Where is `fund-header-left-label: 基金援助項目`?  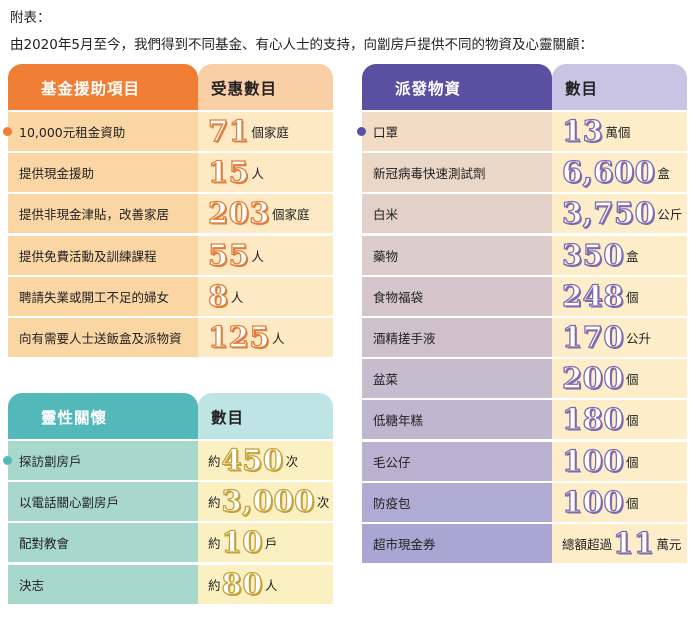 fund-header-left-label: 基金援助項目 is located at coordinates (91, 89).